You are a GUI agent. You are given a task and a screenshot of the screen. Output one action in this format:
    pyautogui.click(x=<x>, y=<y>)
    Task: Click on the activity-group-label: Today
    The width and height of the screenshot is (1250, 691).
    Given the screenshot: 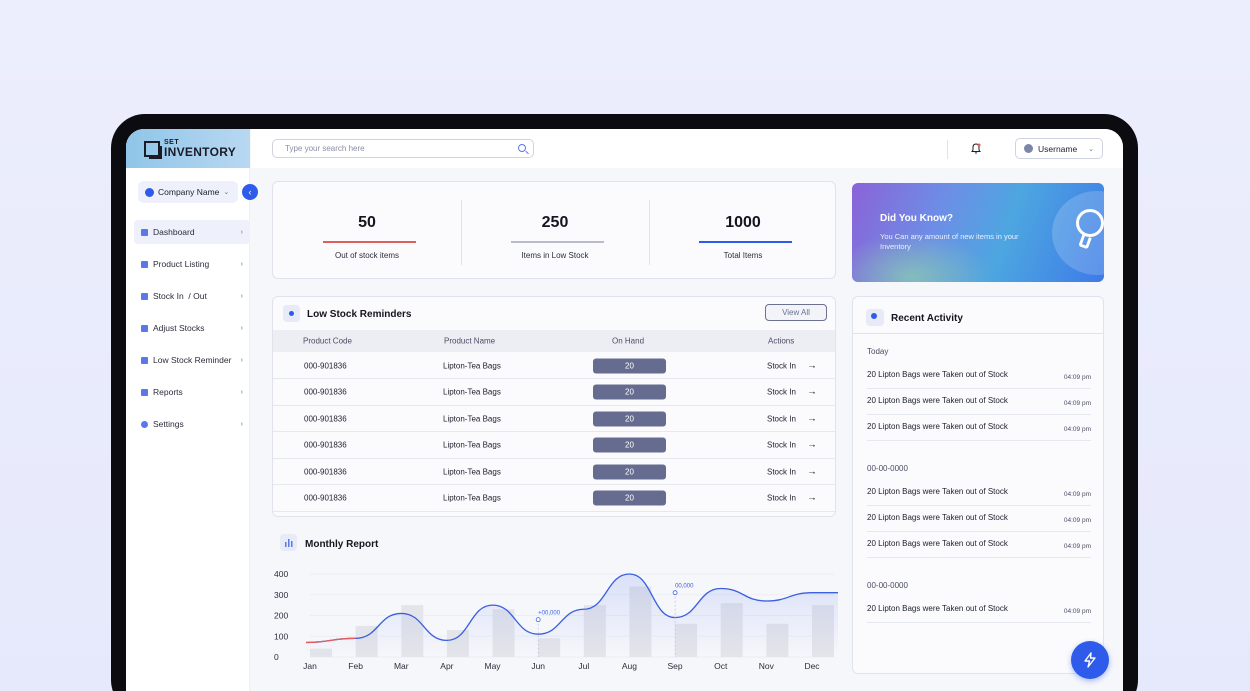 What is the action you would take?
    pyautogui.click(x=878, y=351)
    